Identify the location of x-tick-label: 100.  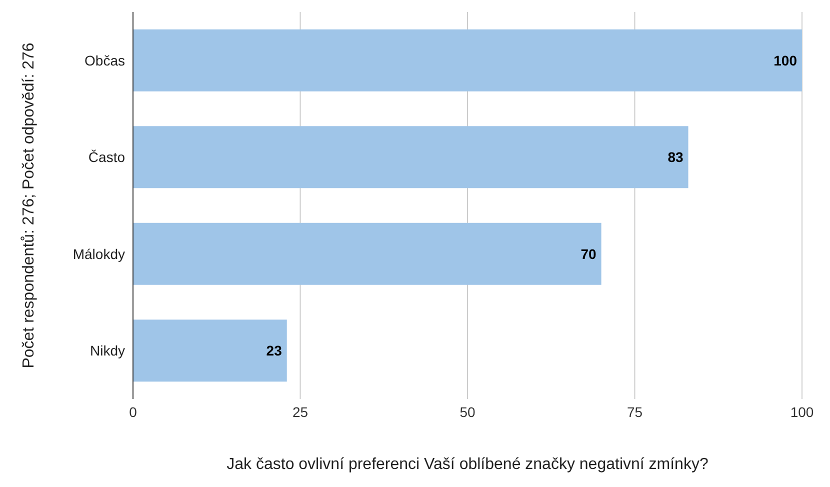
(802, 412).